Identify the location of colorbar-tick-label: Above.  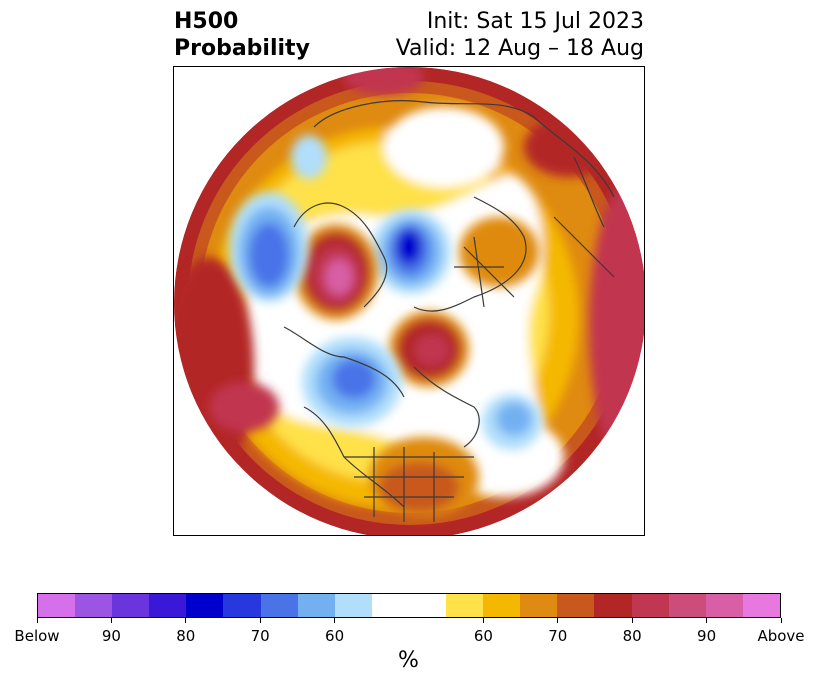
(781, 636).